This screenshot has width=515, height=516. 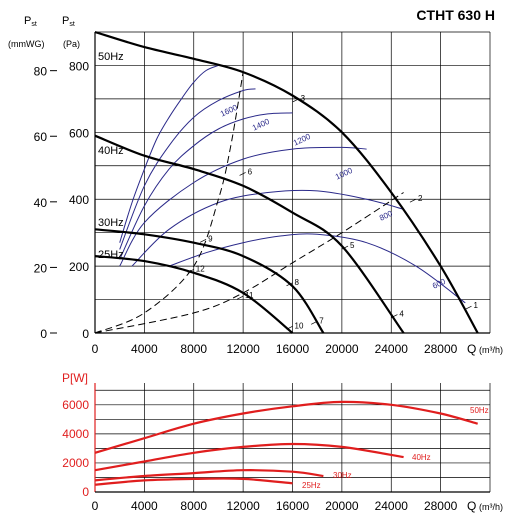 What do you see at coordinates (85, 334) in the screenshot?
I see `y-tick-pa: 0` at bounding box center [85, 334].